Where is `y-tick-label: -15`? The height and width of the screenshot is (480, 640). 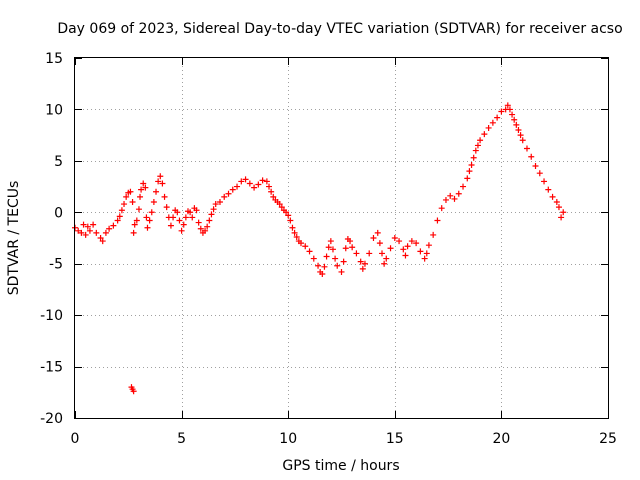
y-tick-label: -15 is located at coordinates (51, 368).